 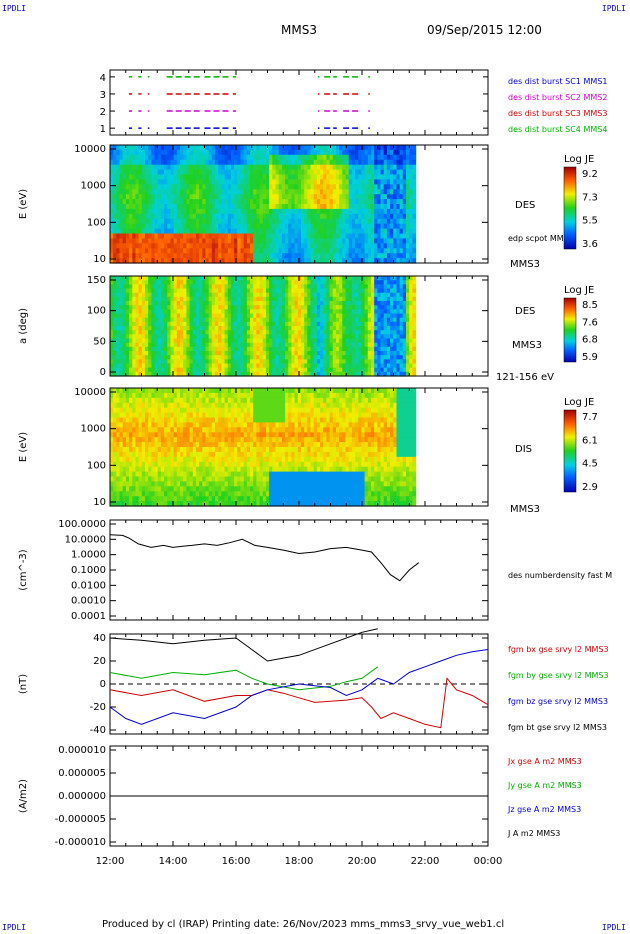 I want to click on burst-panel-frame, so click(x=299, y=102).